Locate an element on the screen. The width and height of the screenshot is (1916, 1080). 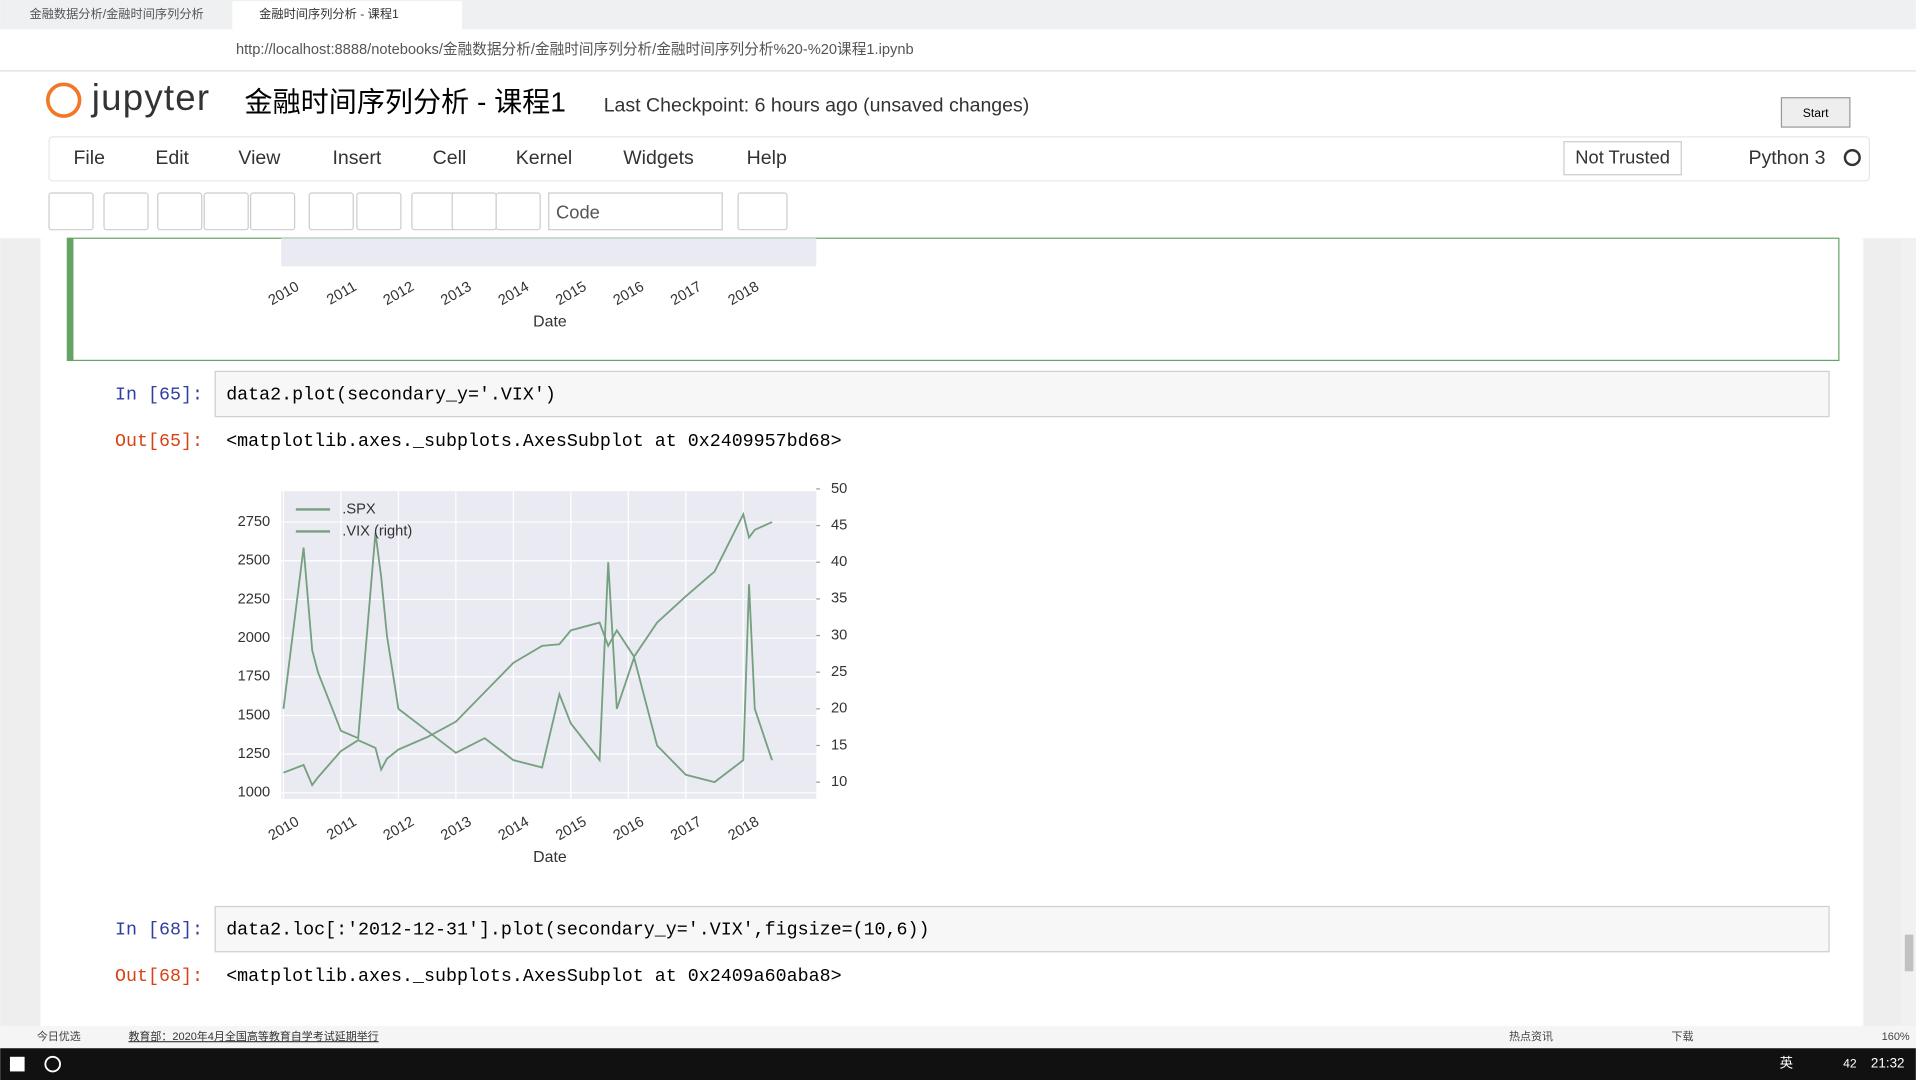
legend-label: .VIX (right) is located at coordinates (377, 531).